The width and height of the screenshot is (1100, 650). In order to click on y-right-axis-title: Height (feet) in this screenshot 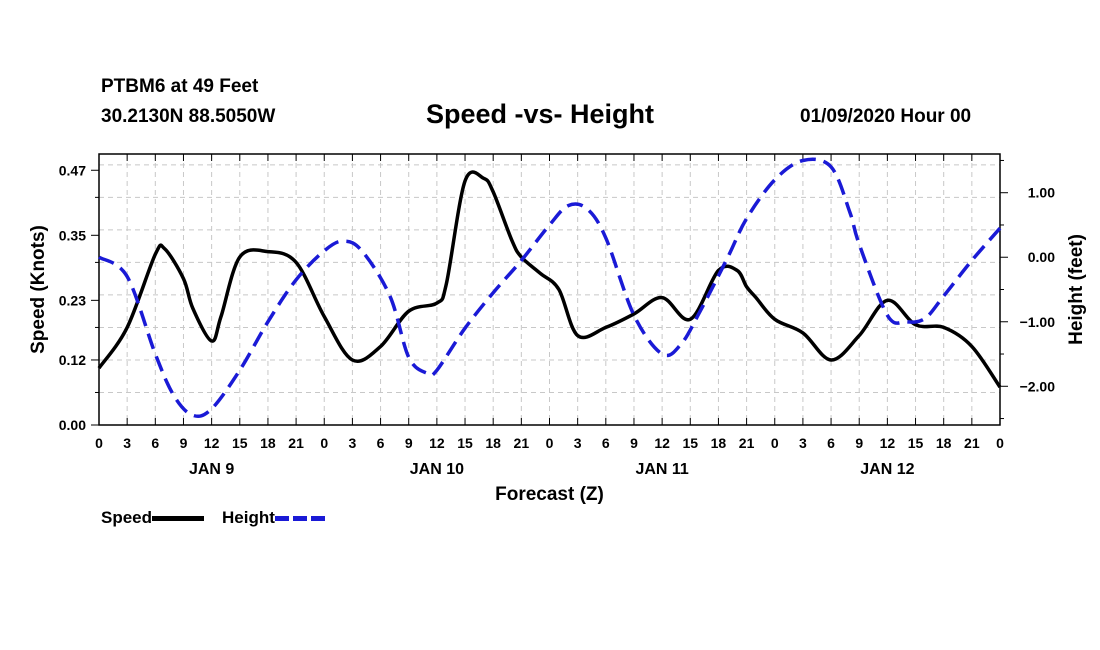, I will do `click(1076, 289)`.